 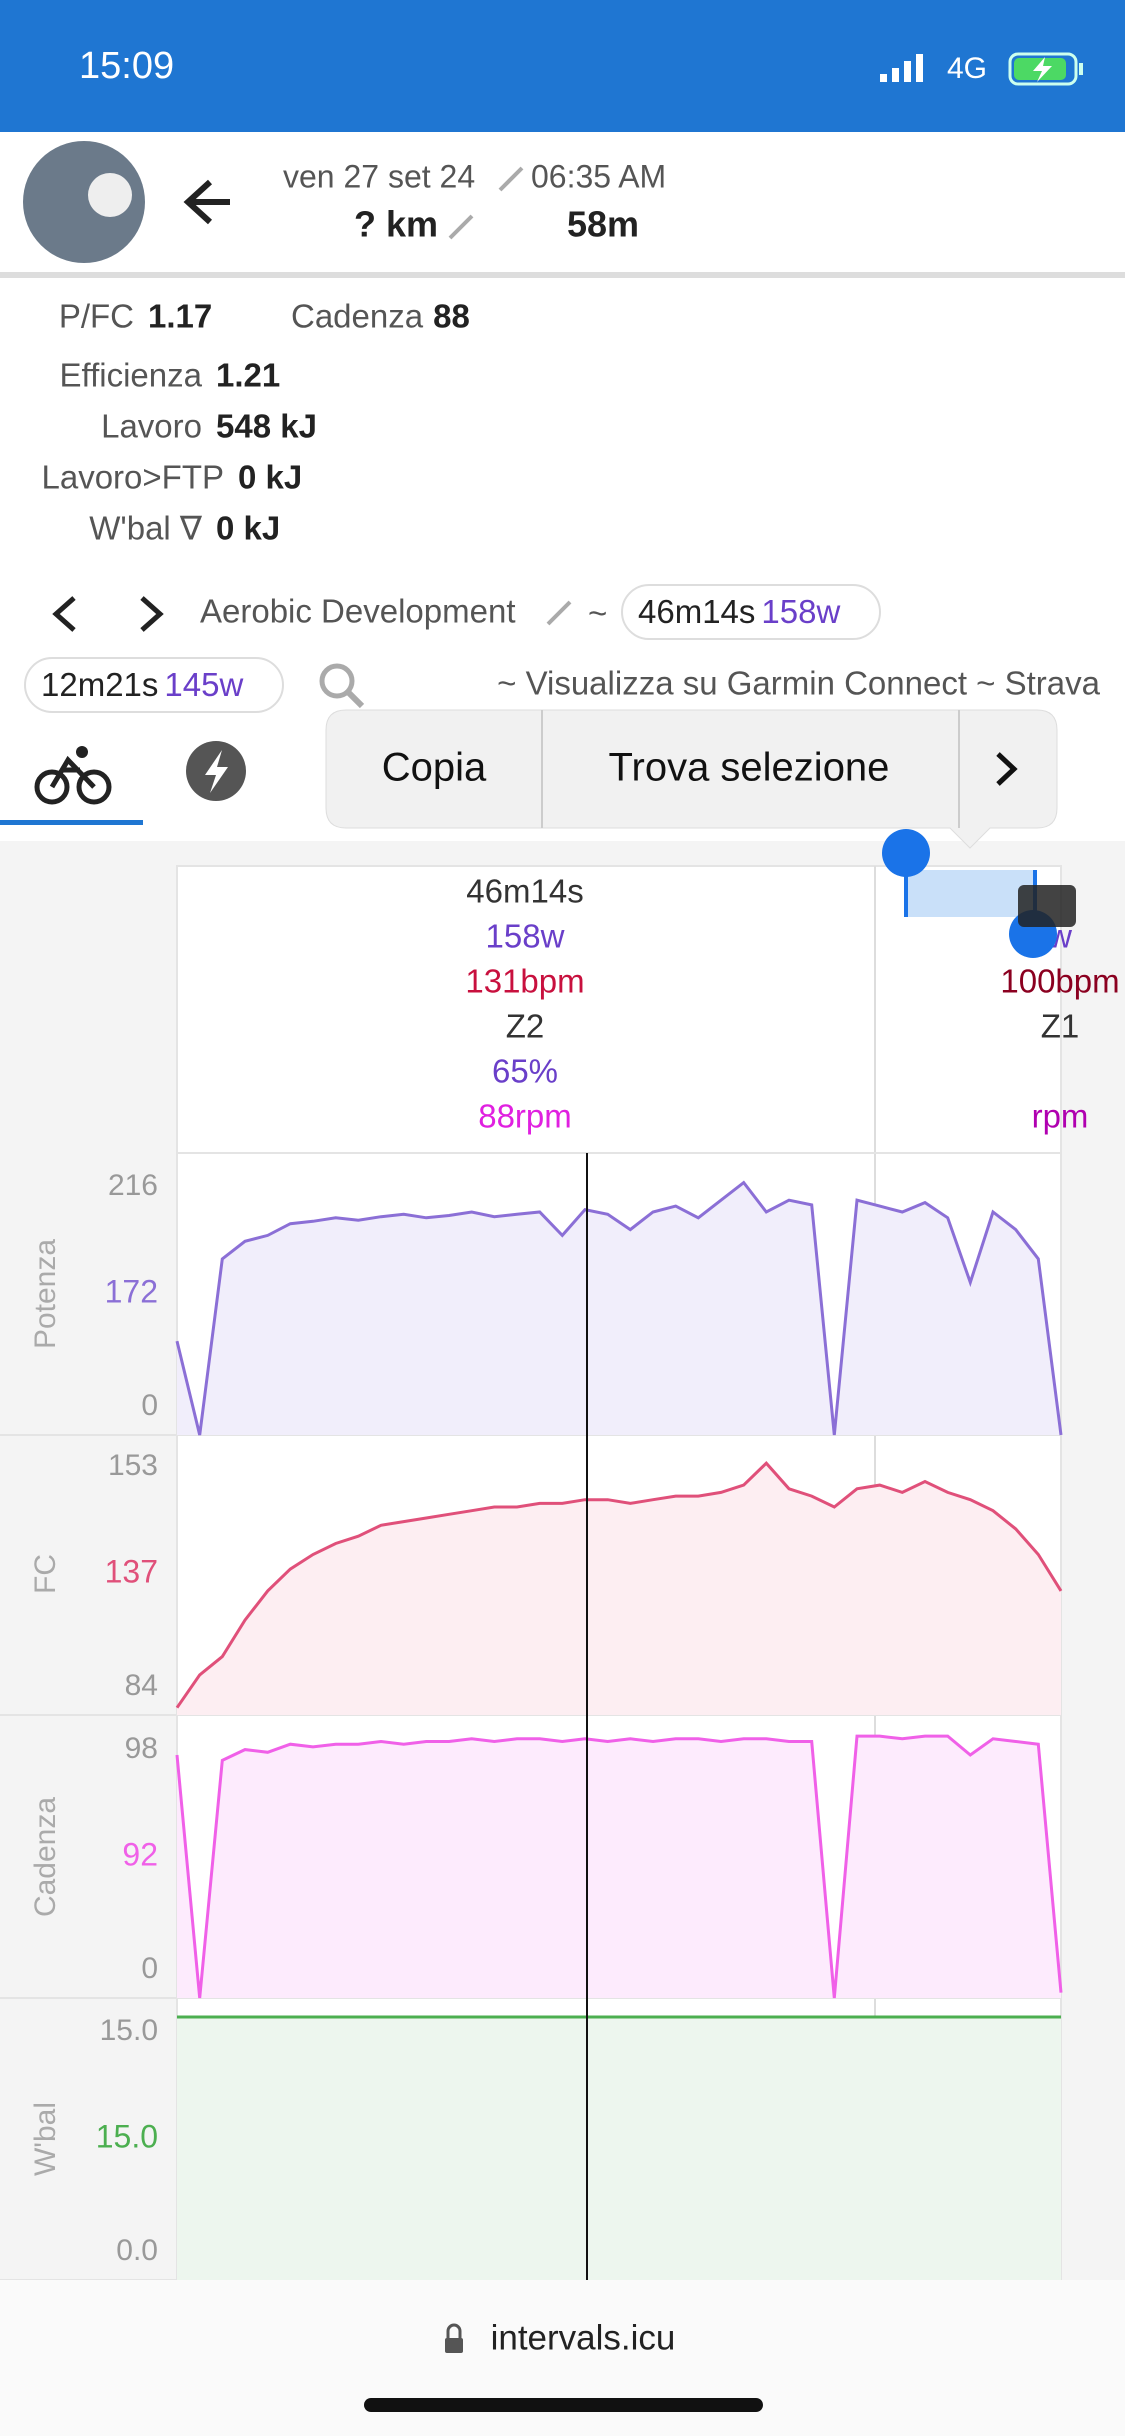 What do you see at coordinates (1045, 69) in the screenshot?
I see `battery-icon` at bounding box center [1045, 69].